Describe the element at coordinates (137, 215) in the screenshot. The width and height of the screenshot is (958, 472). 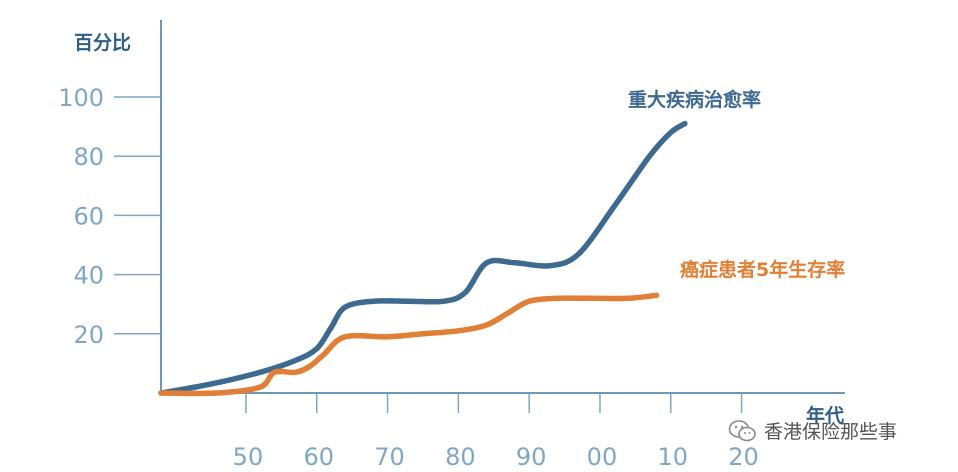
I see `y-tick-marks` at that location.